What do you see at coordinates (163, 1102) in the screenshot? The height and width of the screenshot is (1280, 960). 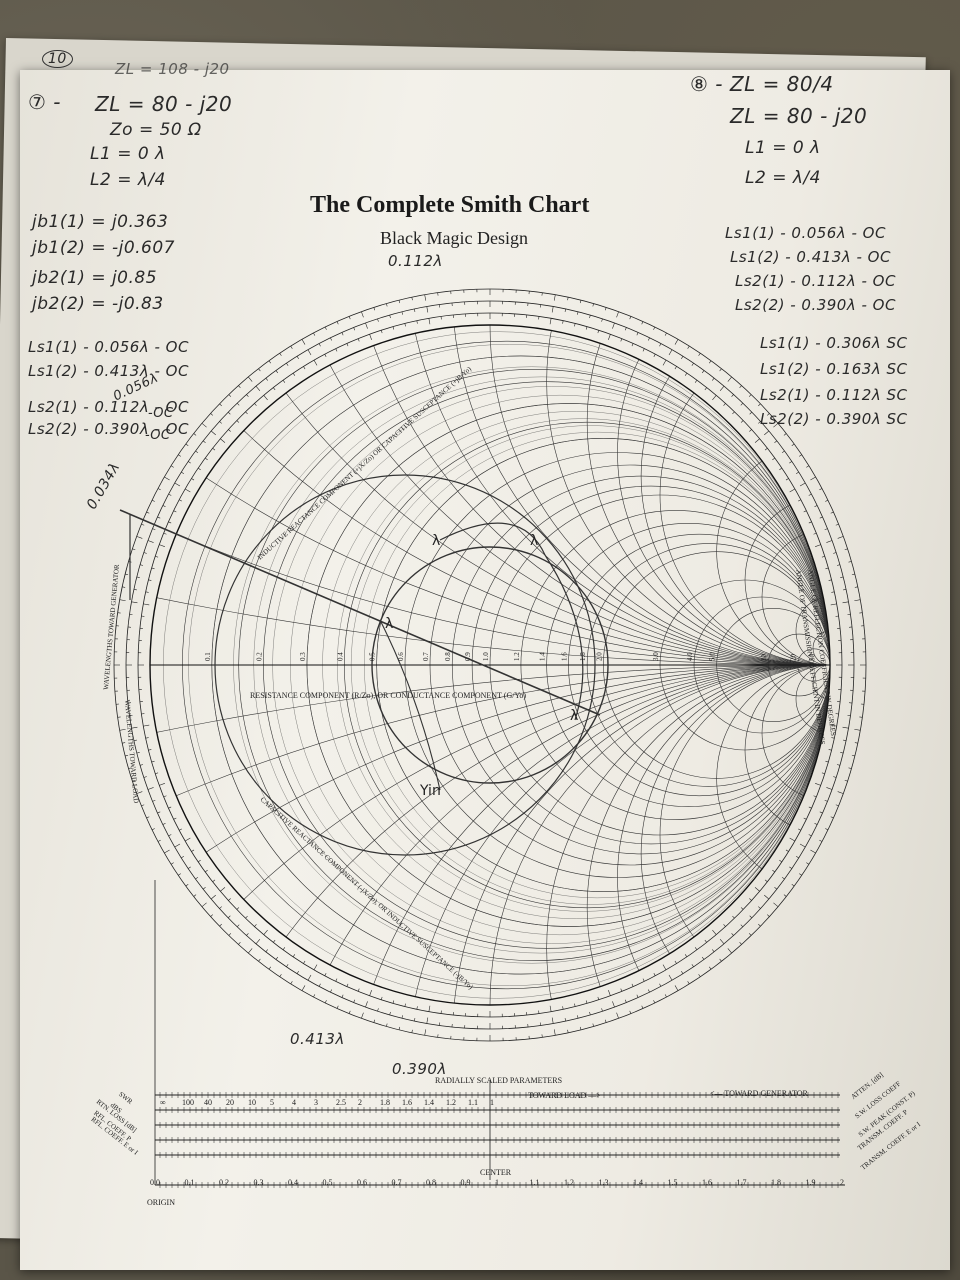 I see `swr-tick-label: ∞` at bounding box center [163, 1102].